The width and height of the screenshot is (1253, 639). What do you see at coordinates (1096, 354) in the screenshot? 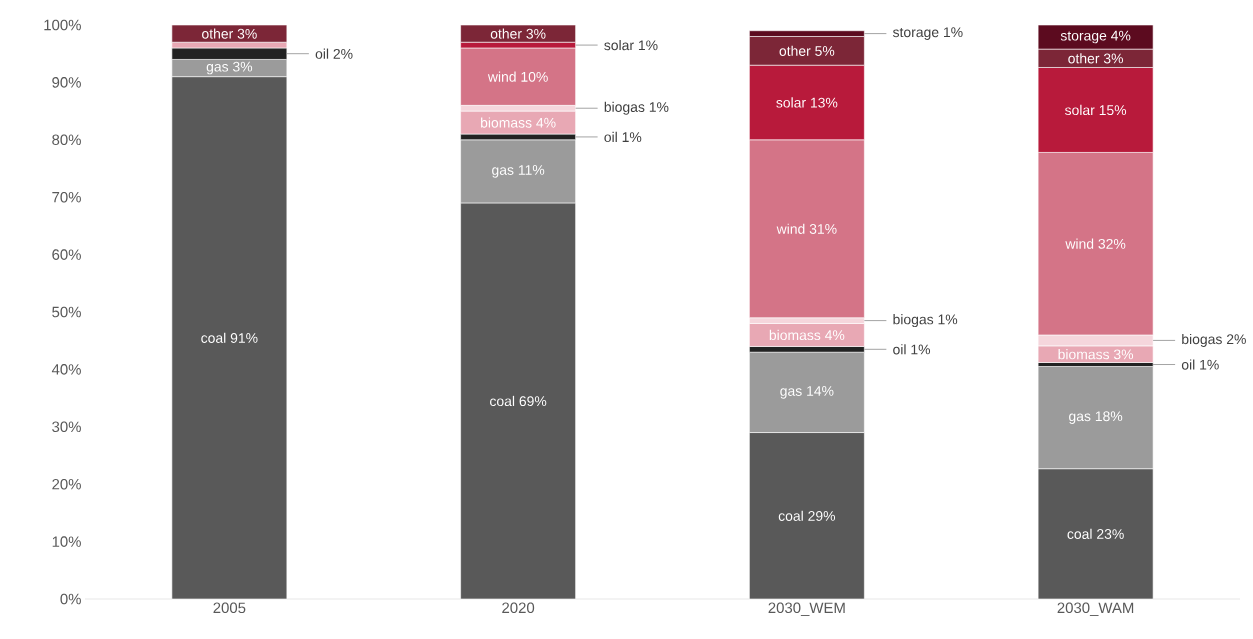
I see `data-label: biomass 3%` at bounding box center [1096, 354].